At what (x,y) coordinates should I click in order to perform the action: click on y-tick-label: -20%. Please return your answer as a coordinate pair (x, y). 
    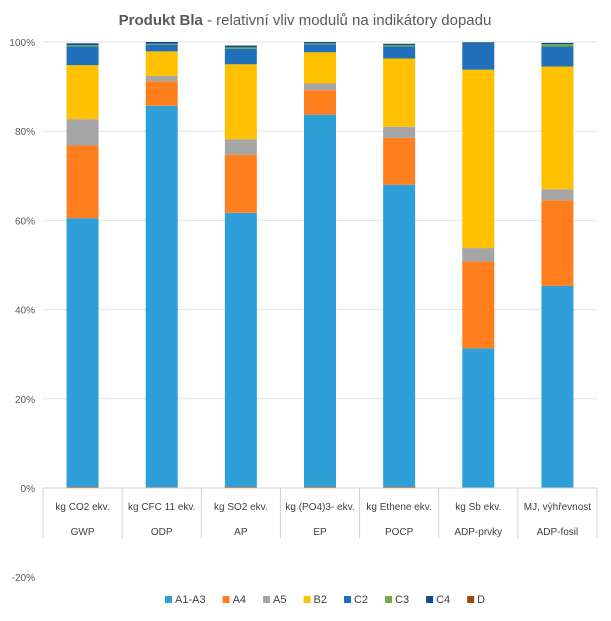
    Looking at the image, I should click on (23, 578).